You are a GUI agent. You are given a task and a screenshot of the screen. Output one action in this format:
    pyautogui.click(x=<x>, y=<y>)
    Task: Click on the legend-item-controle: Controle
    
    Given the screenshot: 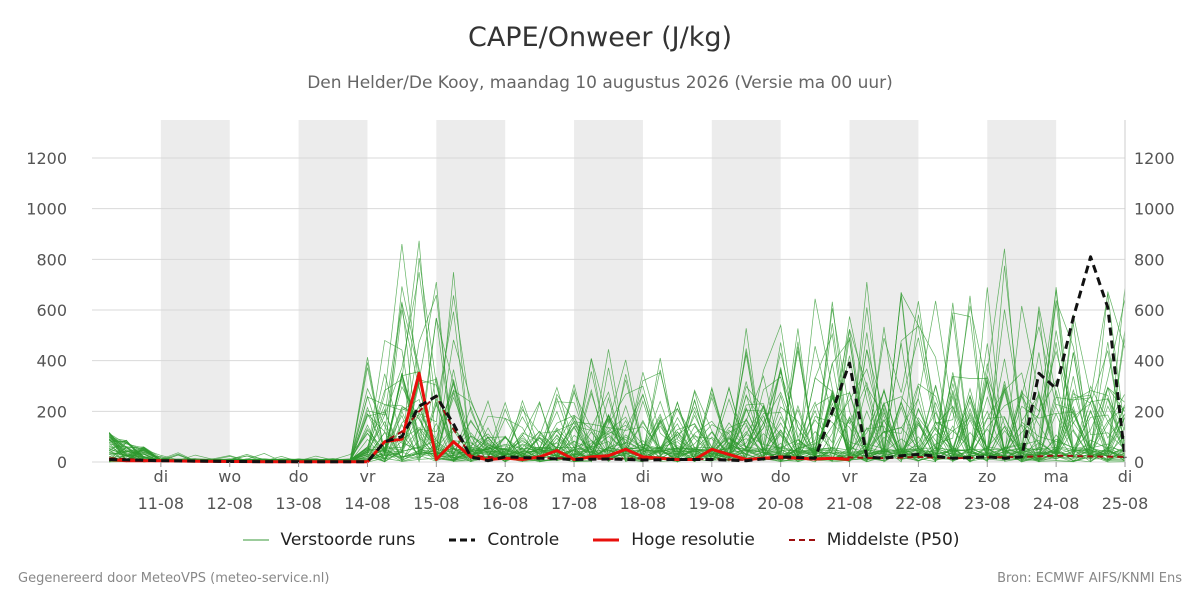 What is the action you would take?
    pyautogui.click(x=503, y=540)
    